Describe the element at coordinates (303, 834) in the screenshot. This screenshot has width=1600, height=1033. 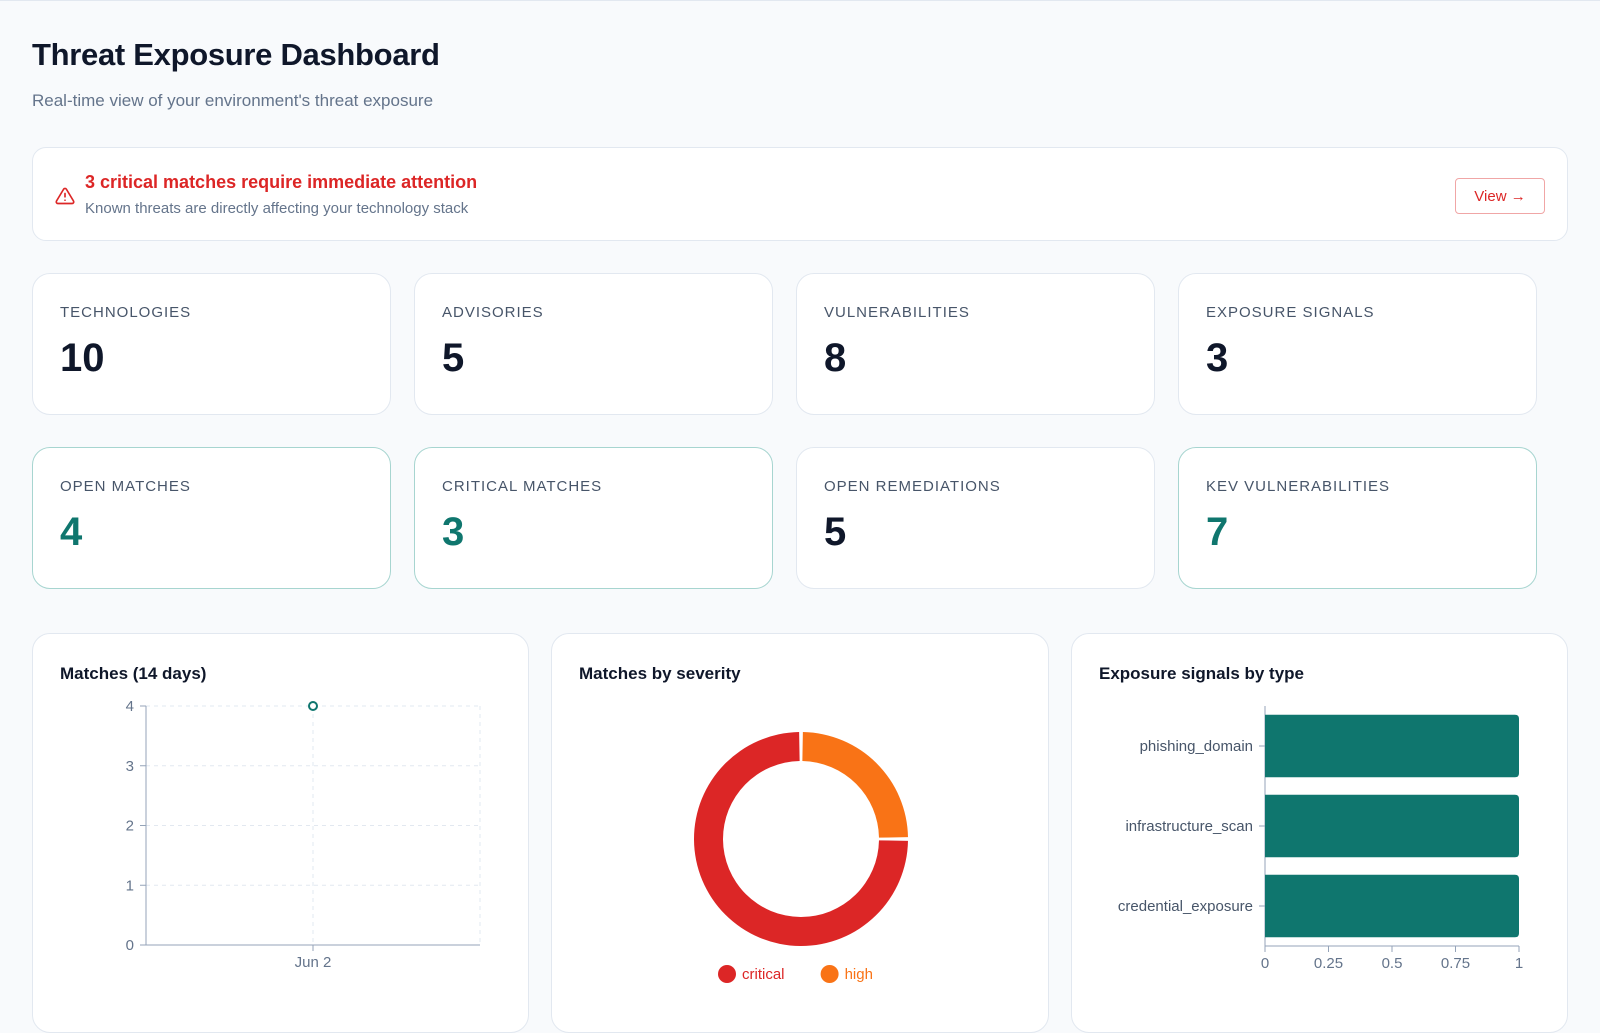
I see `matches-line-chart: 0 1 2 3 4 Jun 2` at that location.